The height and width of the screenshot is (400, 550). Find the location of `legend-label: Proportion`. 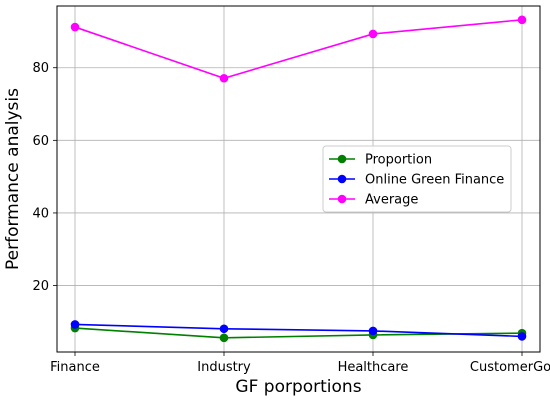

legend-label: Proportion is located at coordinates (398, 160).